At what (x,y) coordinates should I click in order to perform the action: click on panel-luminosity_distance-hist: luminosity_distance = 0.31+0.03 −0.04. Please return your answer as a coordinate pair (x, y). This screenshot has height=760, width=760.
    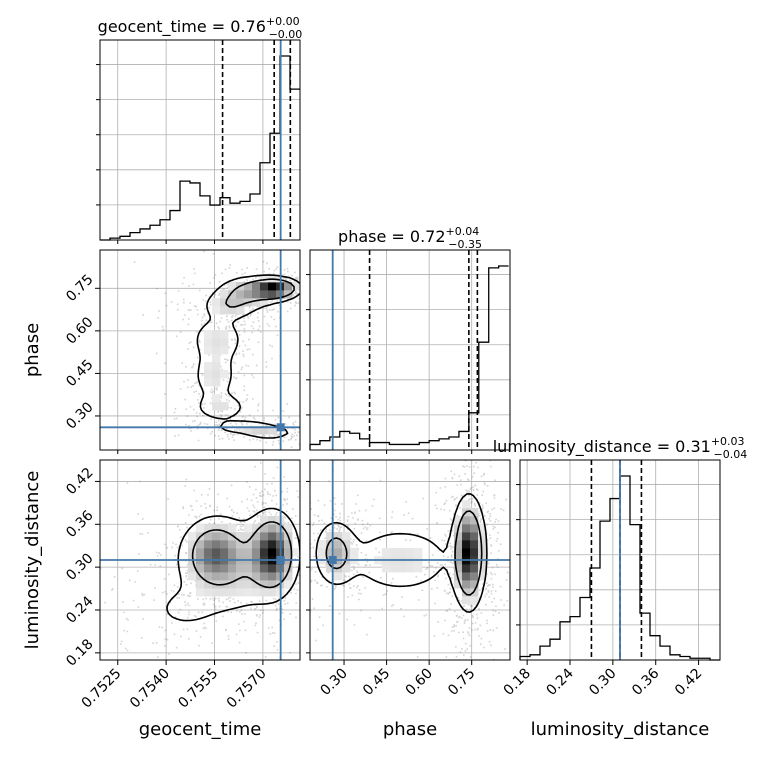
    Looking at the image, I should click on (620, 548).